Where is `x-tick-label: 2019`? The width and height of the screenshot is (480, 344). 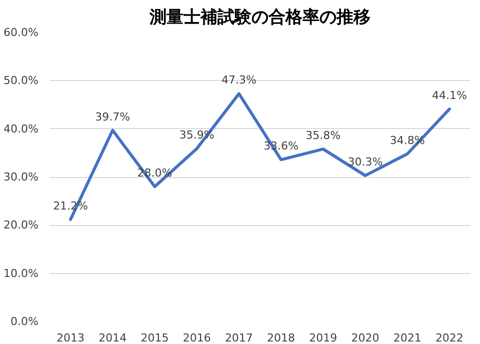 x-tick-label: 2019 is located at coordinates (323, 338).